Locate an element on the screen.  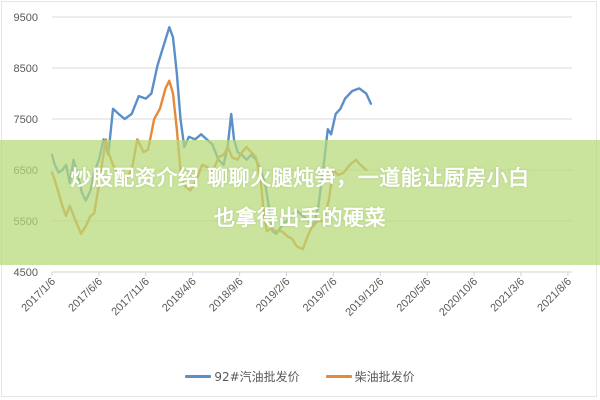
x-tick-label: 2019/12/6 is located at coordinates (364, 297).